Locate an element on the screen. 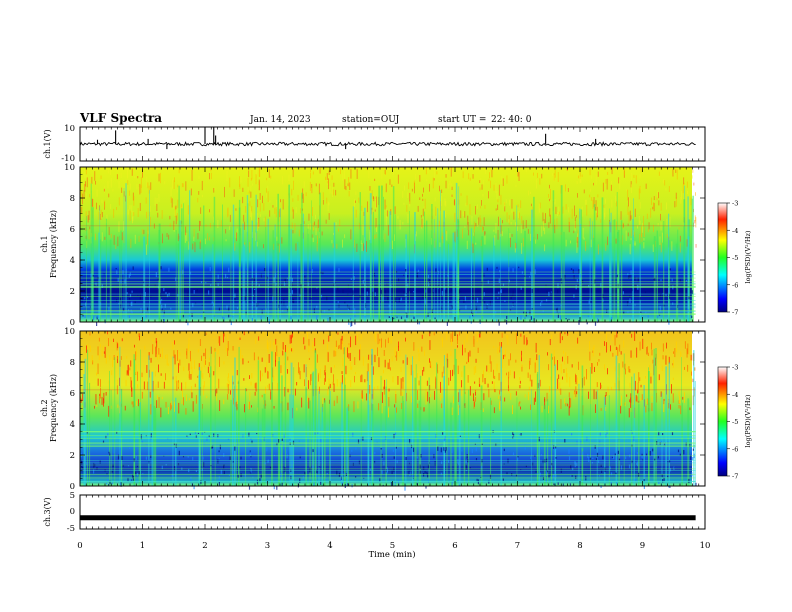  x-tick-label: 1 is located at coordinates (142, 546).